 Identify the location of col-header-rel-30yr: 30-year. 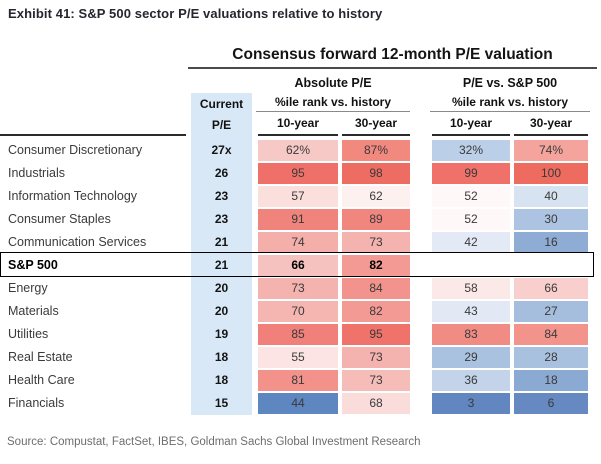
(551, 126).